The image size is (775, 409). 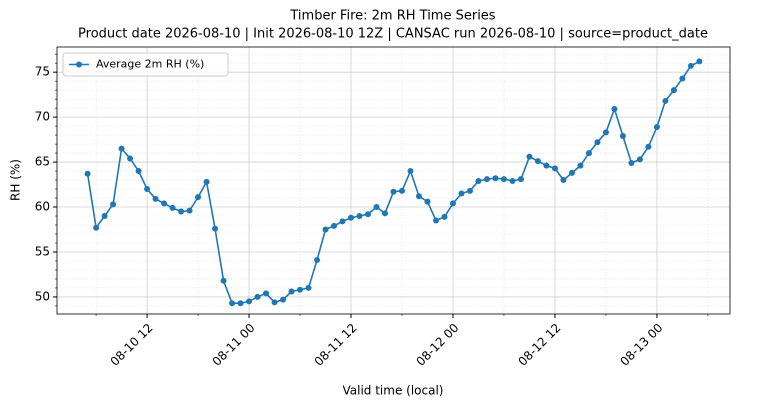 What do you see at coordinates (393, 391) in the screenshot?
I see `x-axis-label: Valid time (local)` at bounding box center [393, 391].